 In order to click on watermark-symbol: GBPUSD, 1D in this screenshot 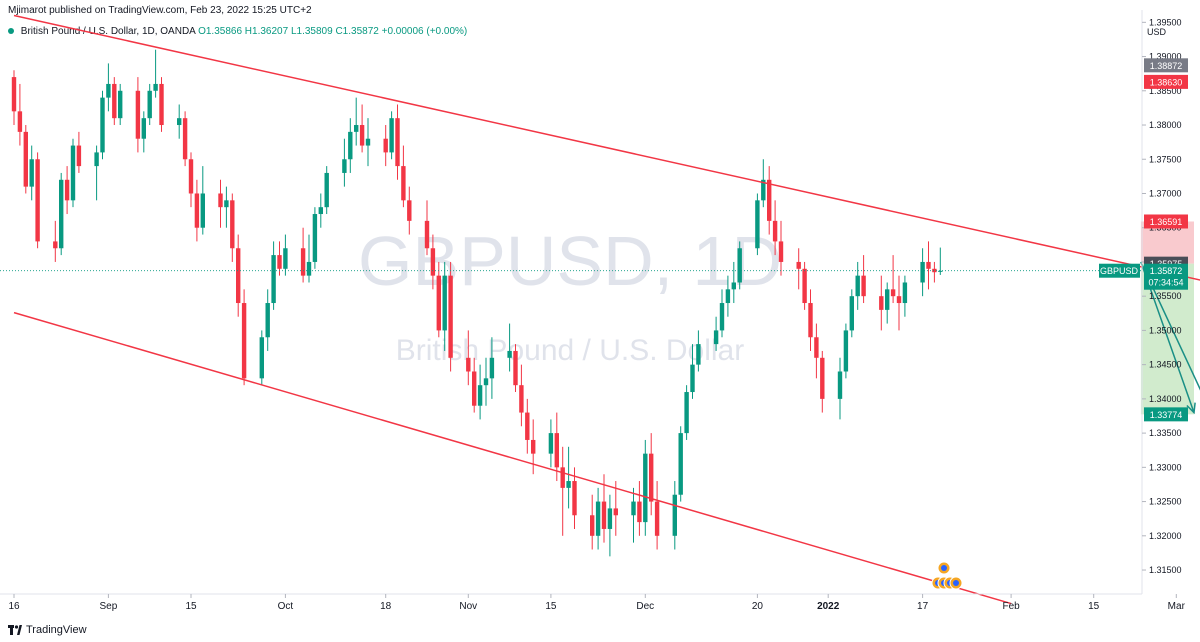, I will do `click(570, 261)`.